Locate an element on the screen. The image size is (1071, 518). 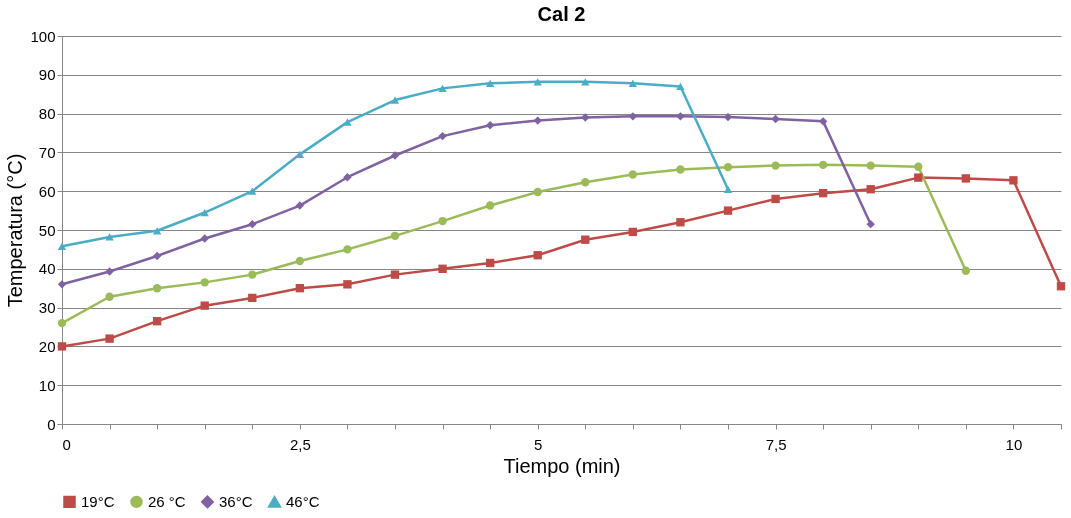
x-tick-label: 5 is located at coordinates (538, 444).